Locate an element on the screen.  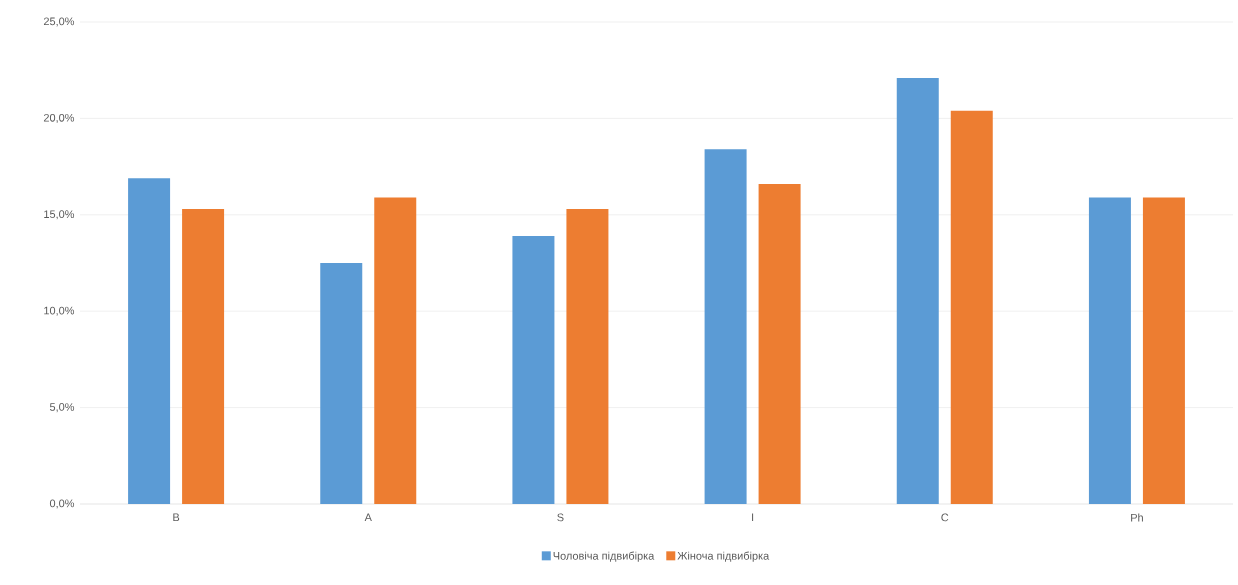
y-tick-label: 20,0% is located at coordinates (59, 118).